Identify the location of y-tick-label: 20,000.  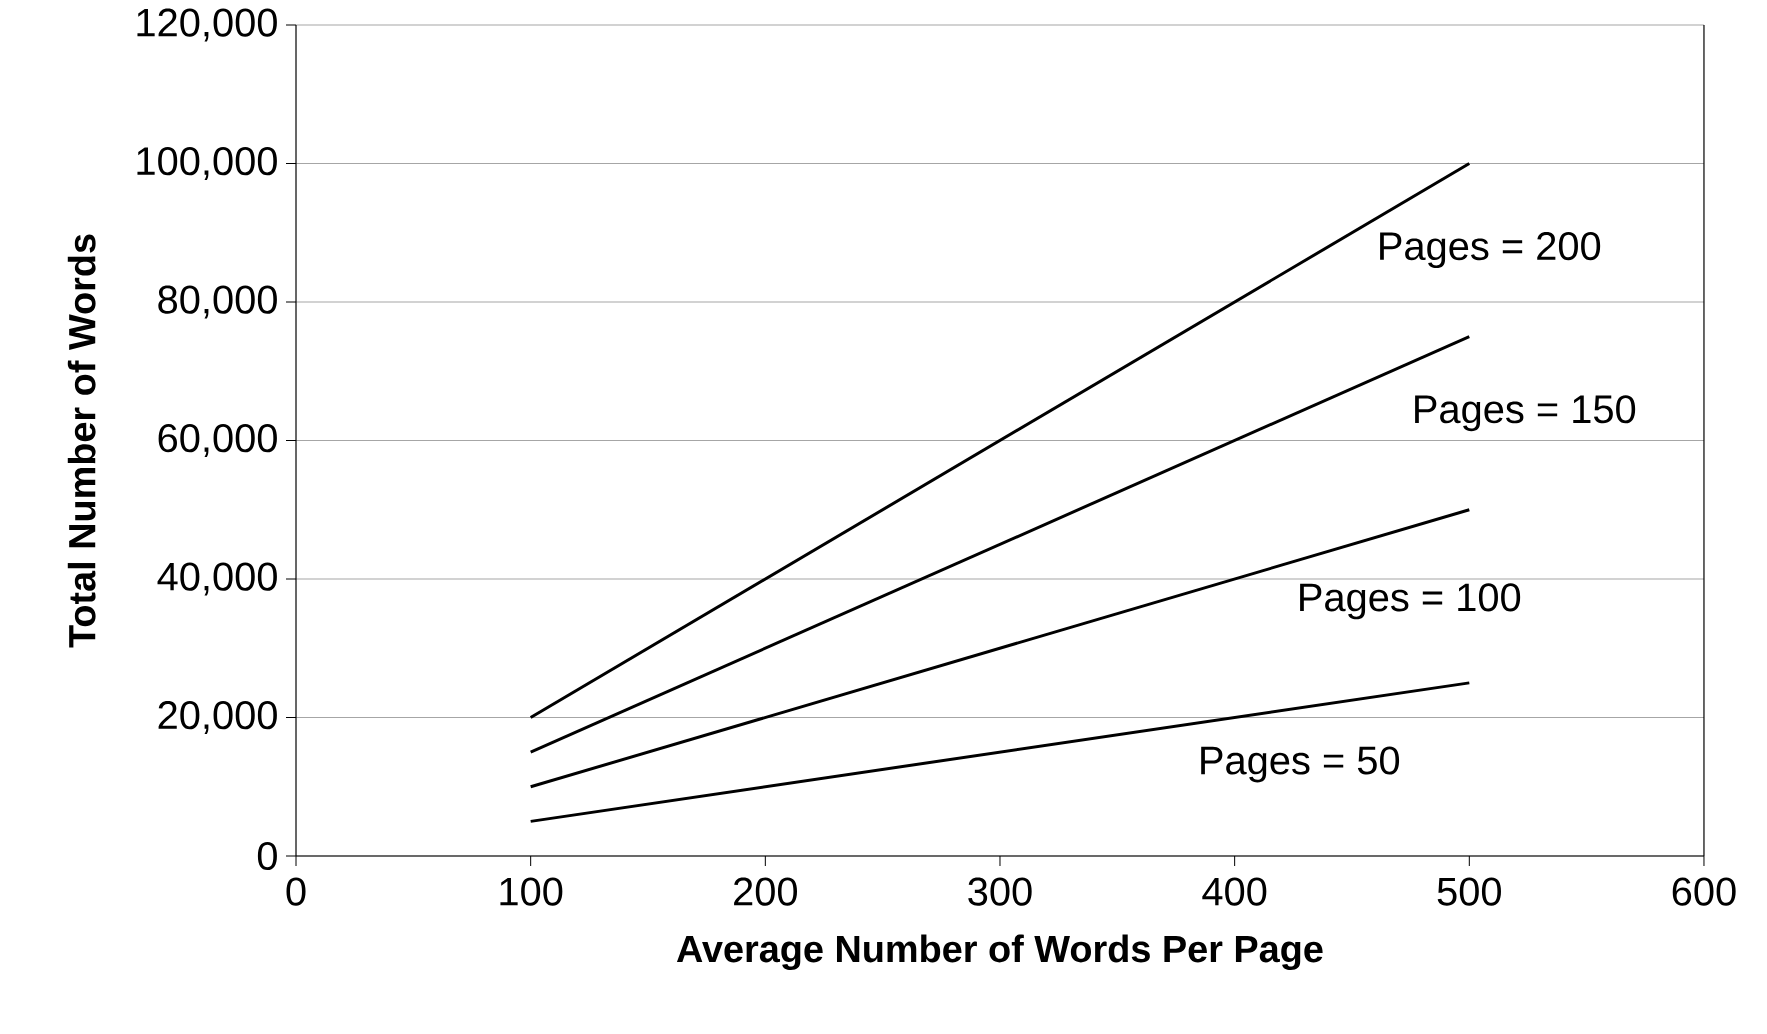
(217, 717).